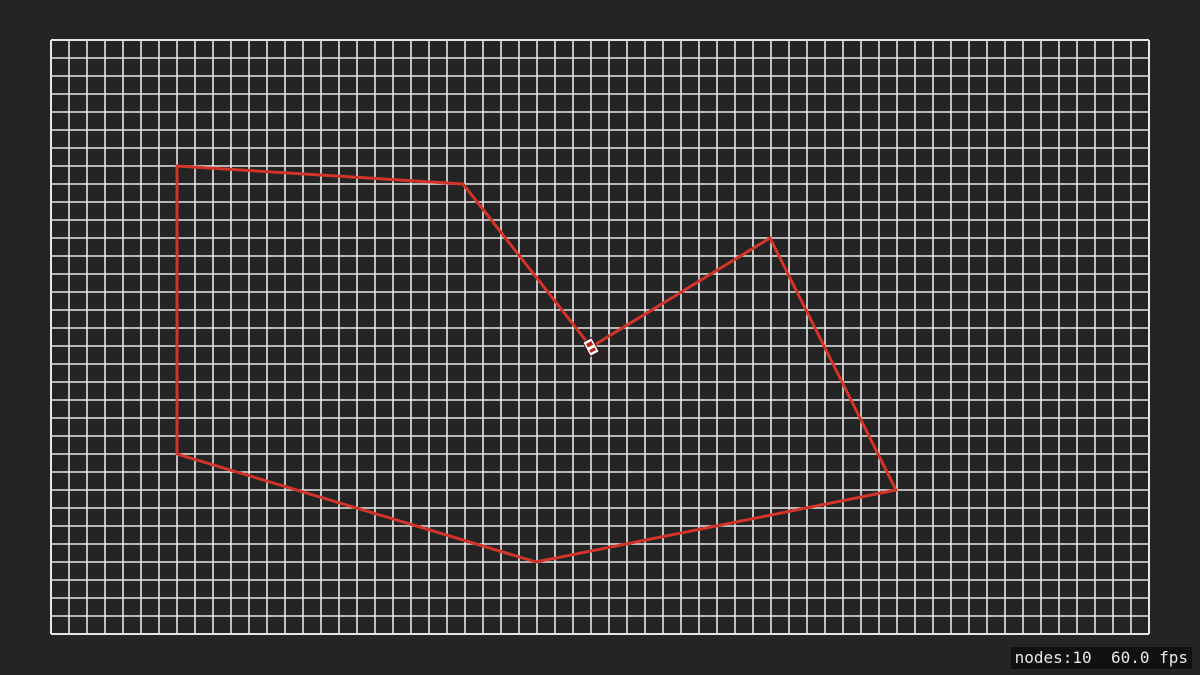  I want to click on fps-counter: 60.0 fps, so click(1149, 657).